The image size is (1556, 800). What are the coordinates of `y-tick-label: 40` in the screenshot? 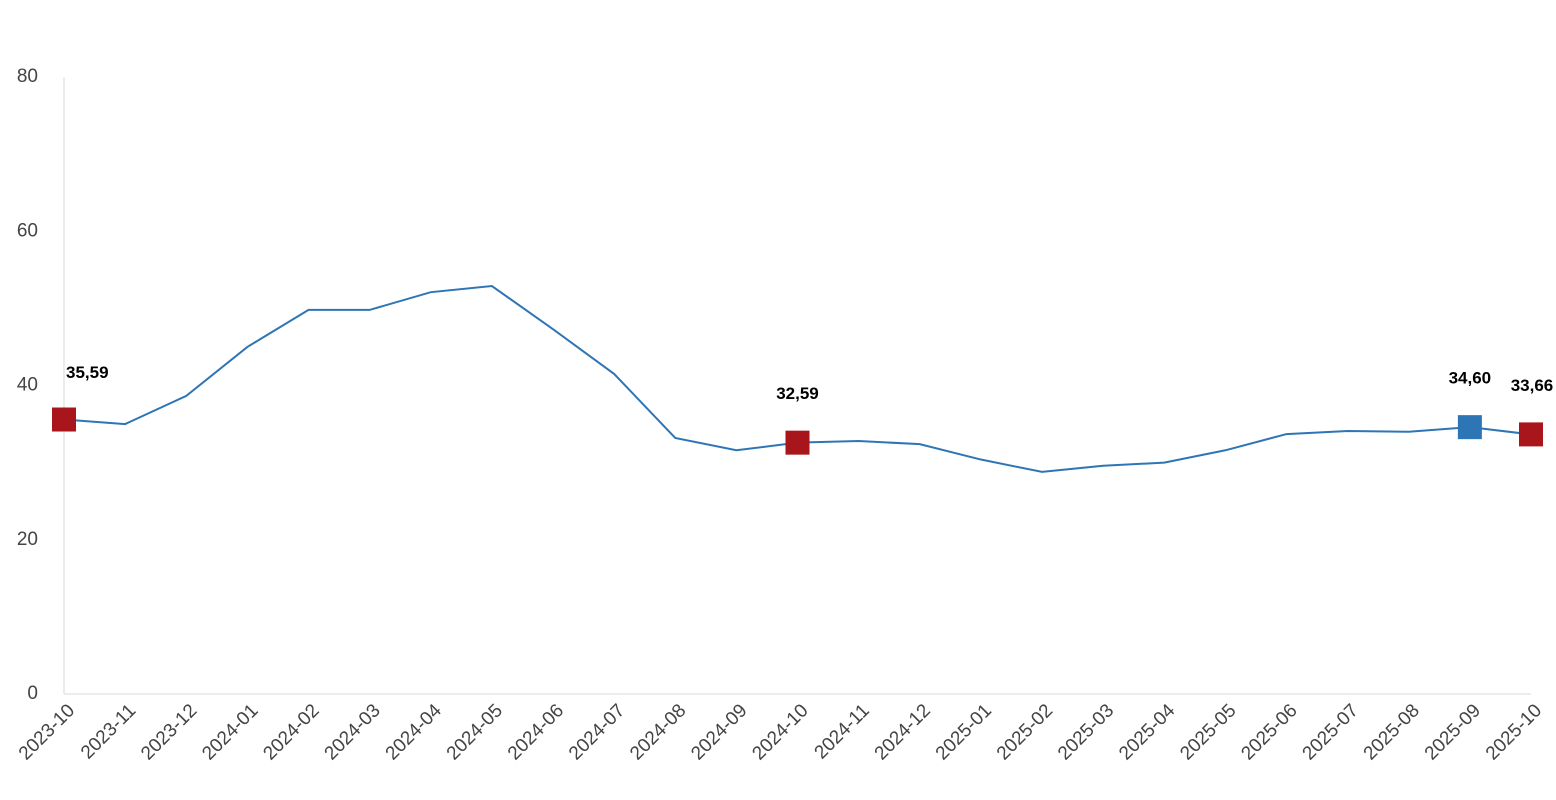 It's located at (27, 385).